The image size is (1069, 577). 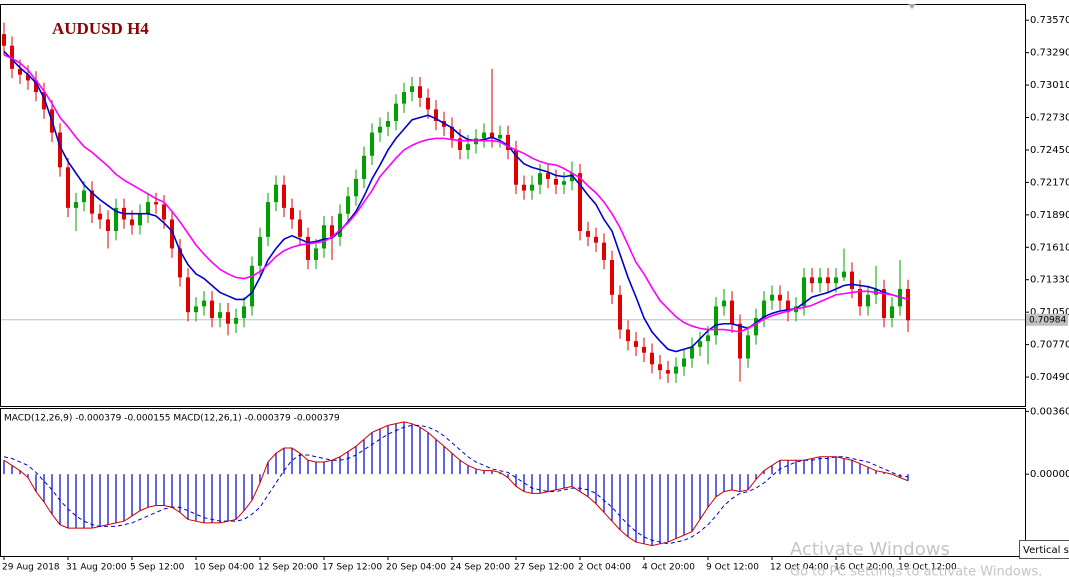 What do you see at coordinates (480, 568) in the screenshot?
I see `x-tick-label: 24 Sep 20:00` at bounding box center [480, 568].